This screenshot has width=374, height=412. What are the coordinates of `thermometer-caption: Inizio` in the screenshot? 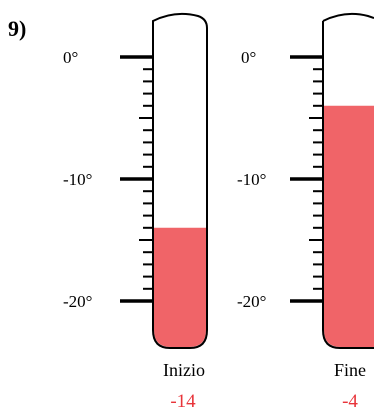 It's located at (184, 370).